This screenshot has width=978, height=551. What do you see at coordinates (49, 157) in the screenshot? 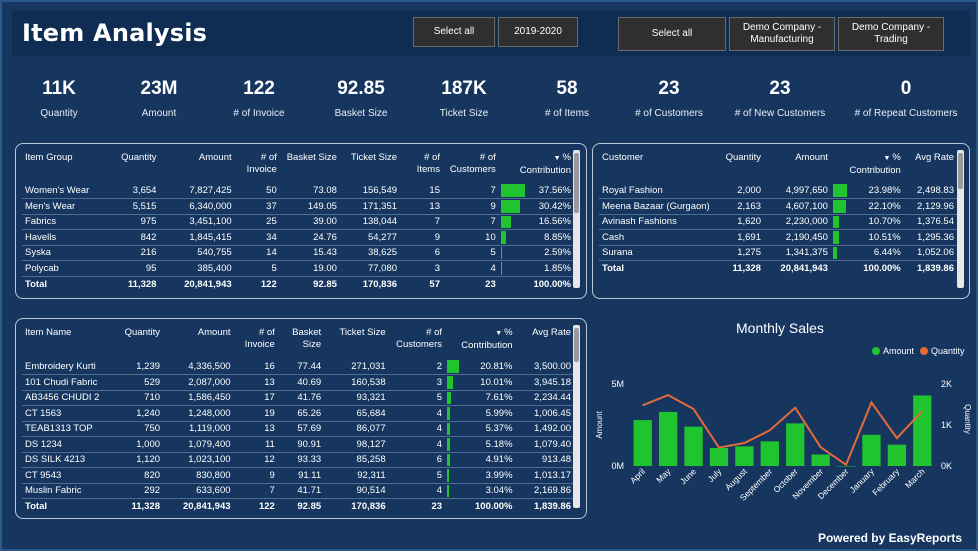
I see `col-header: Item Group` at bounding box center [49, 157].